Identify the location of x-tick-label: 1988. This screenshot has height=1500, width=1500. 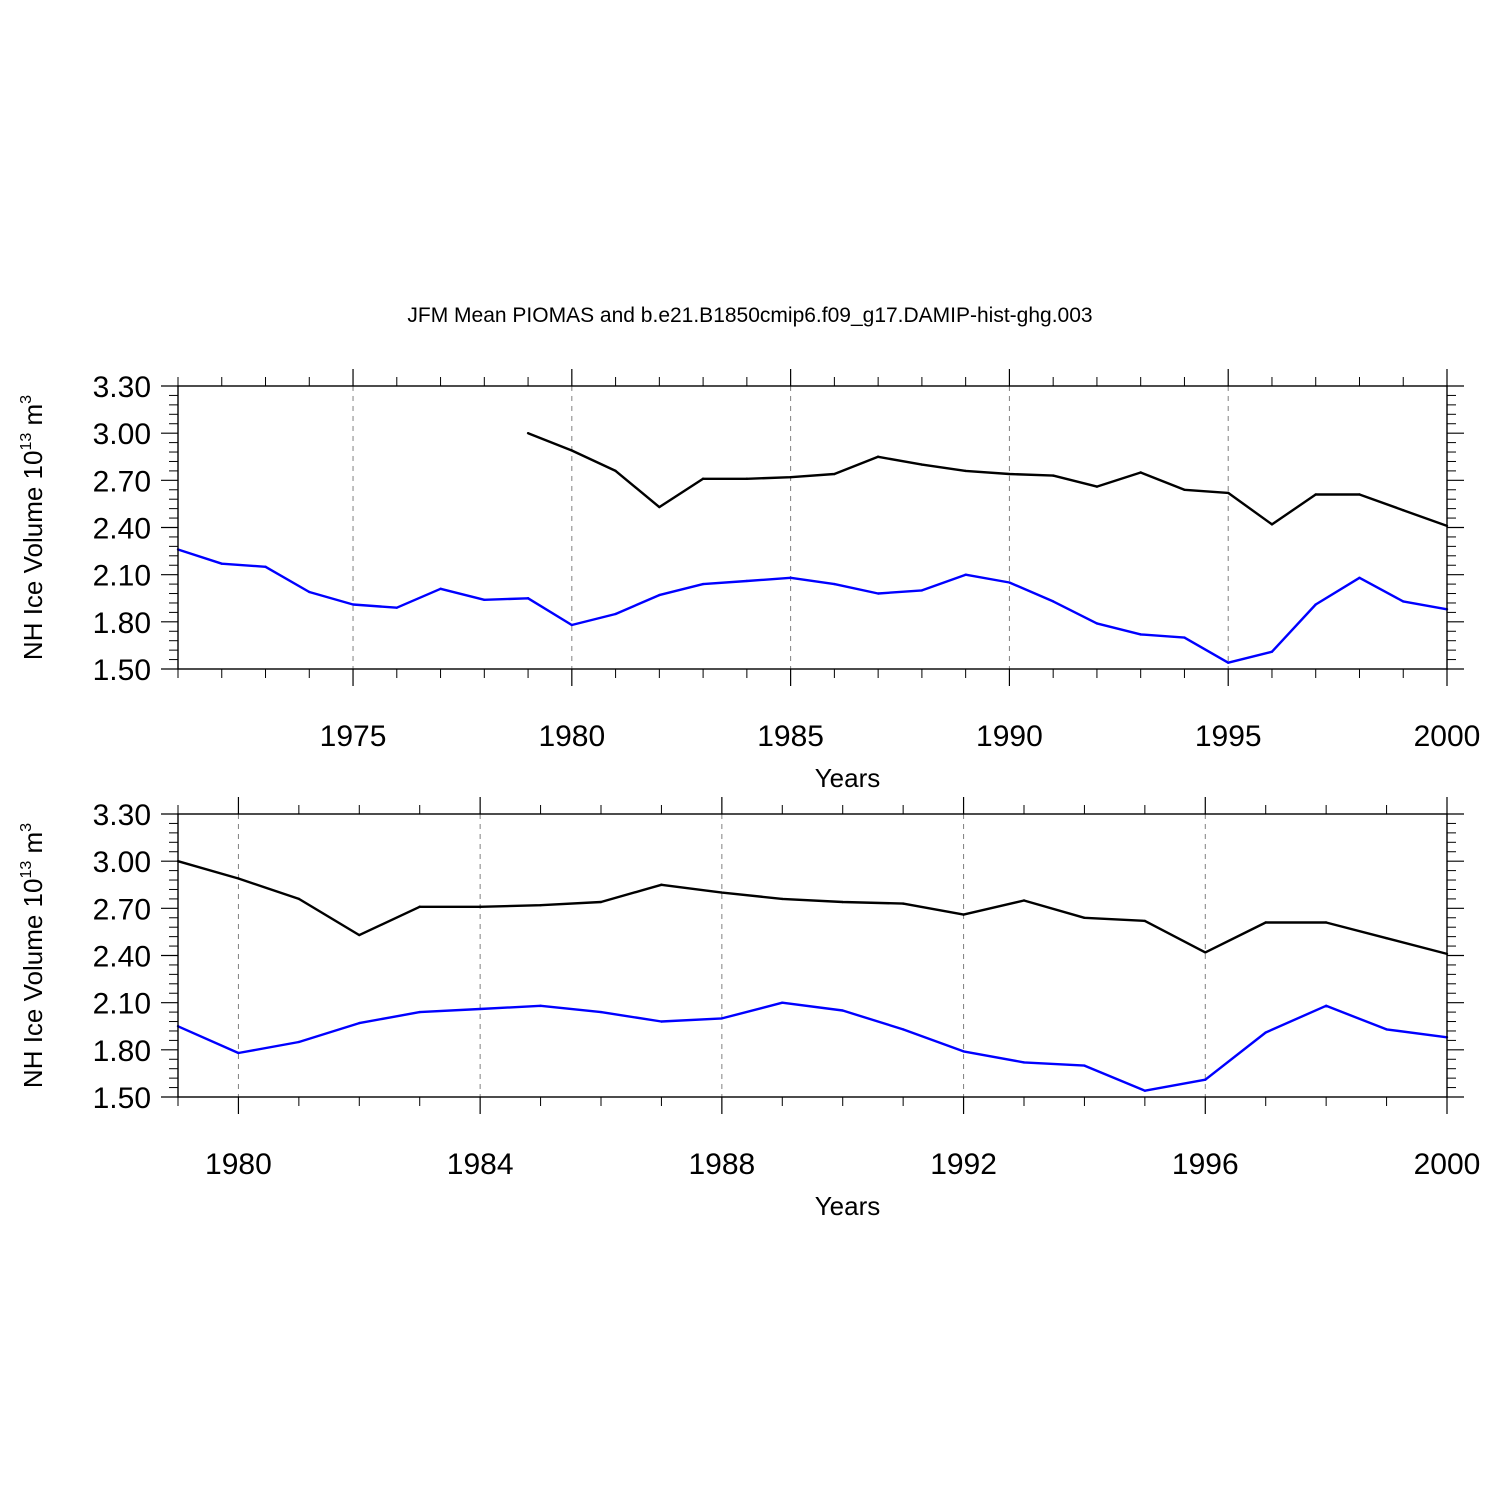
(721, 1164).